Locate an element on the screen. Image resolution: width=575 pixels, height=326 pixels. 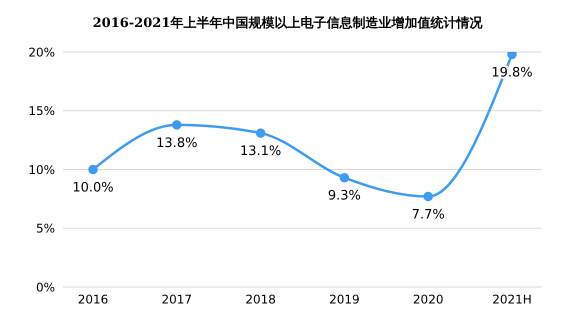
x-tick-label: 2020 is located at coordinates (428, 299).